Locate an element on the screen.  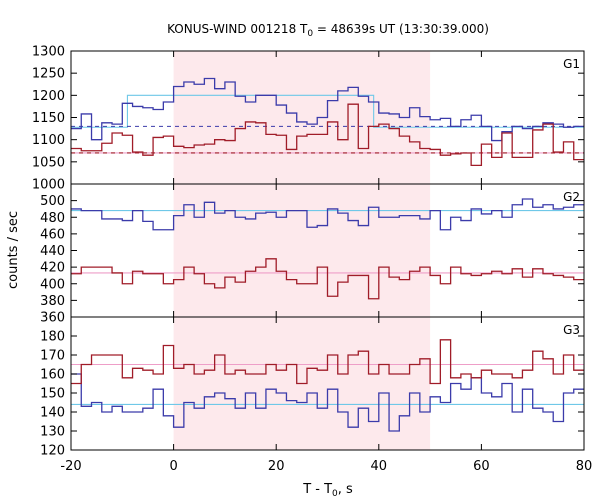
y-tick-label-g2: 400 is located at coordinates (52, 284).